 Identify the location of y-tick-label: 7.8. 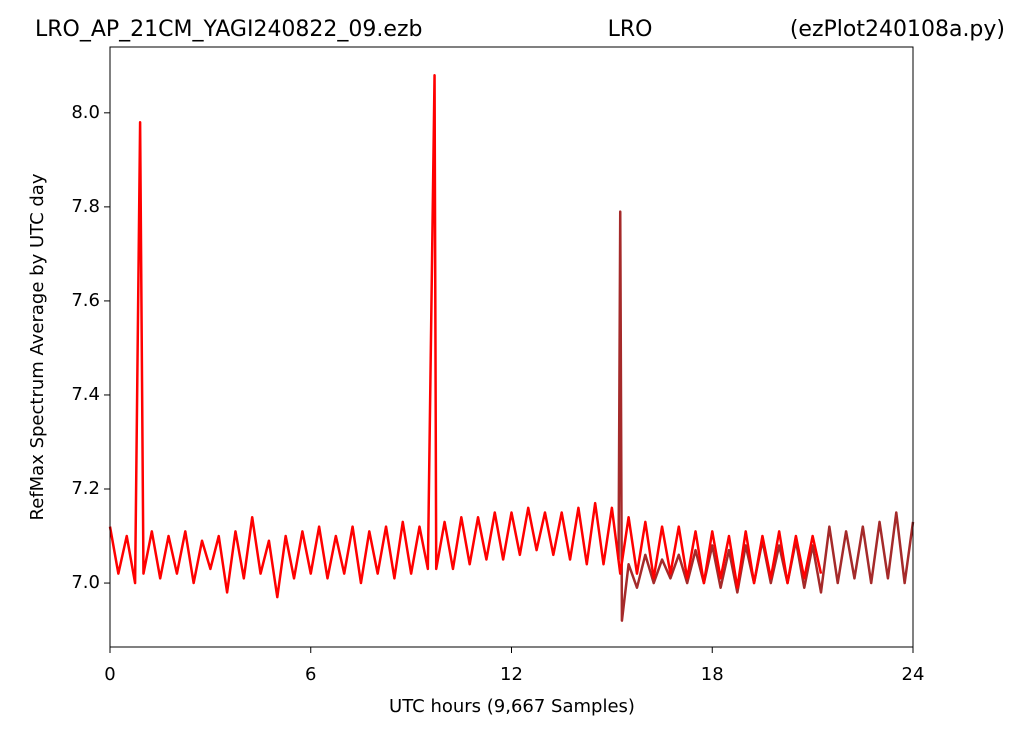
(85, 206).